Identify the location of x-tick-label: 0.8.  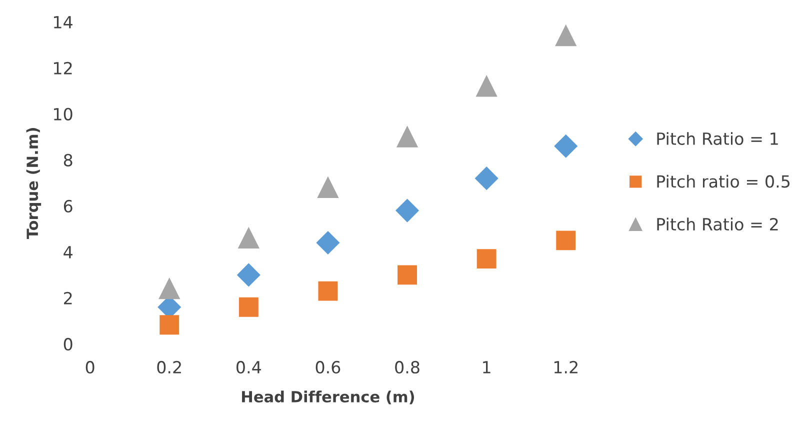
(407, 367).